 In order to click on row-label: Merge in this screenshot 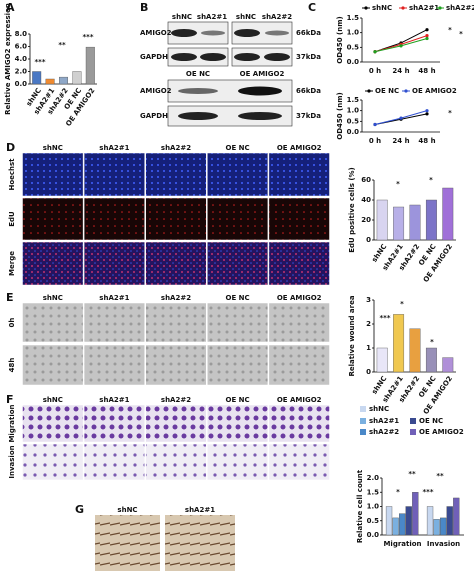, I will do `click(12, 263)`.